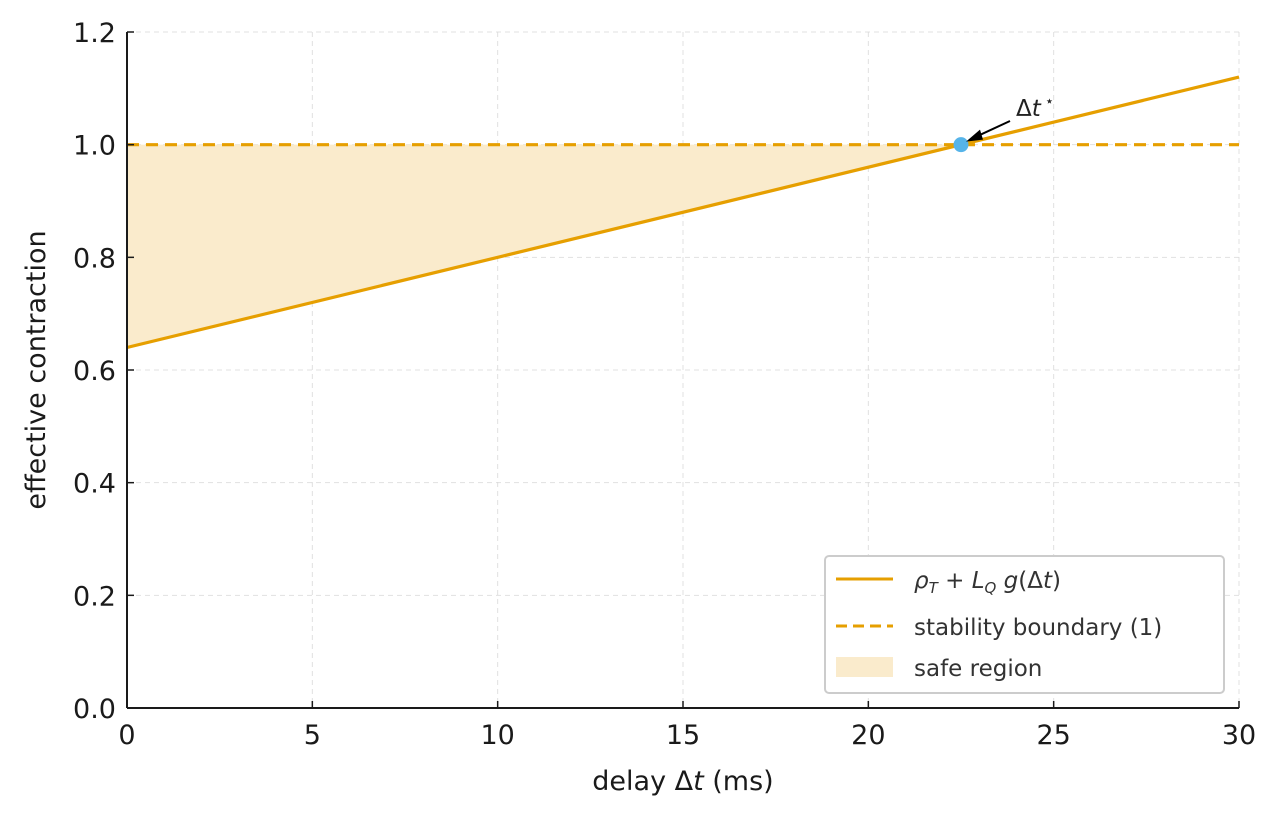  What do you see at coordinates (126, 735) in the screenshot?
I see `x-tick-label: 0` at bounding box center [126, 735].